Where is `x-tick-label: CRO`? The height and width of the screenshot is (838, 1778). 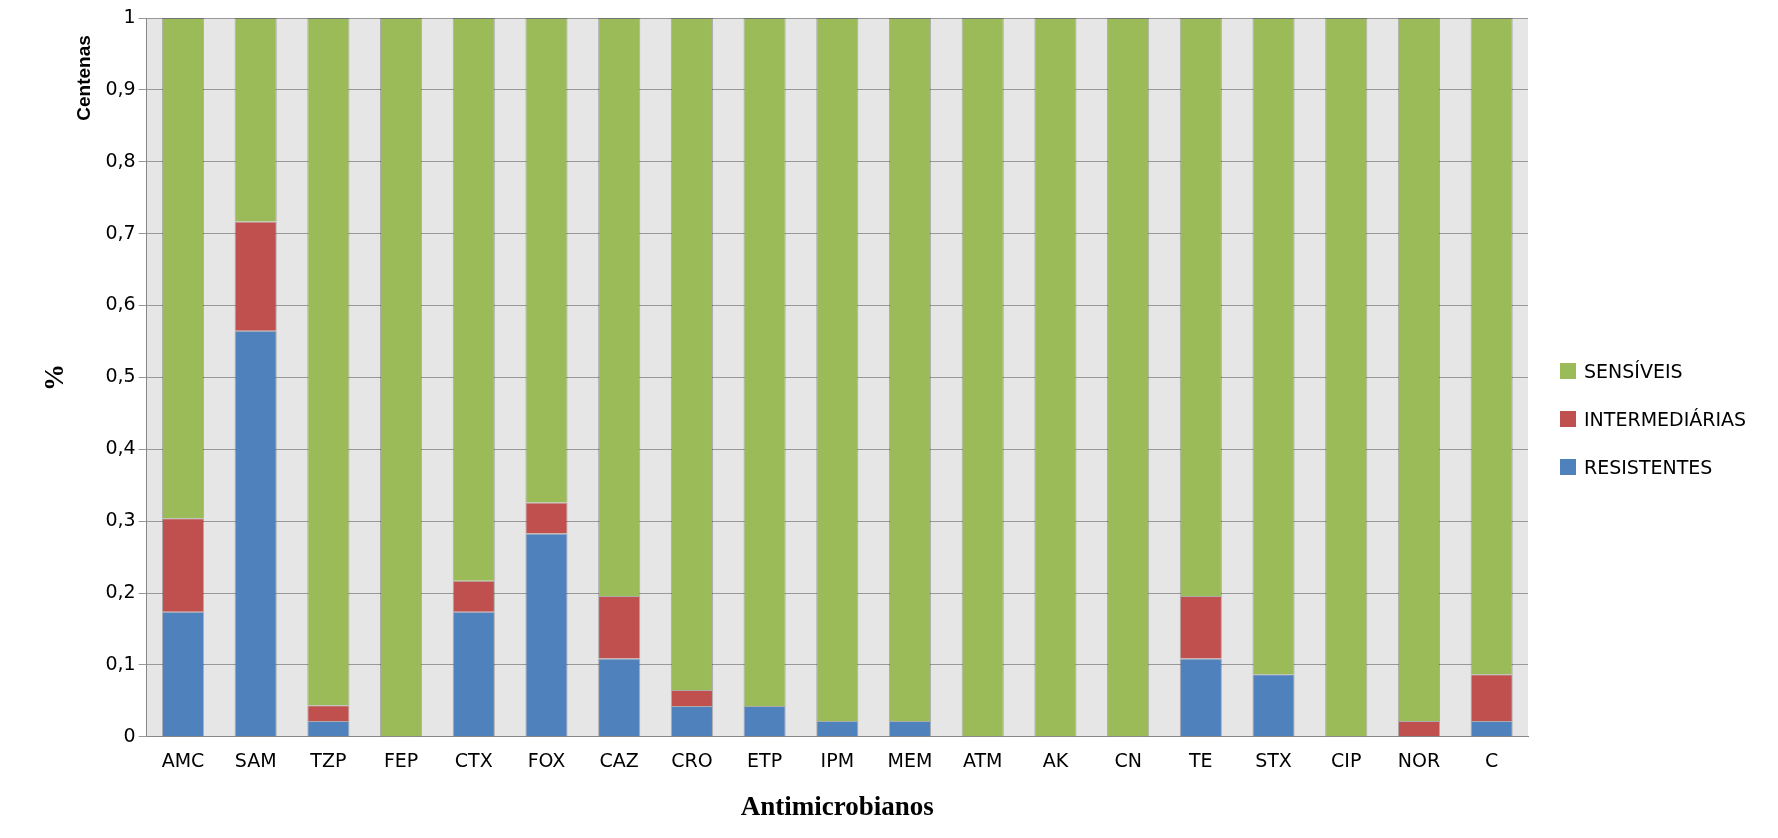 x-tick-label: CRO is located at coordinates (692, 760).